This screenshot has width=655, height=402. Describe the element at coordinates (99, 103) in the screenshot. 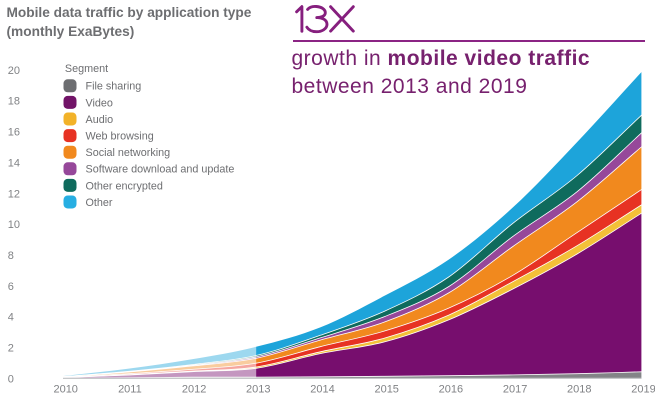

I see `svg-text: Video` at that location.